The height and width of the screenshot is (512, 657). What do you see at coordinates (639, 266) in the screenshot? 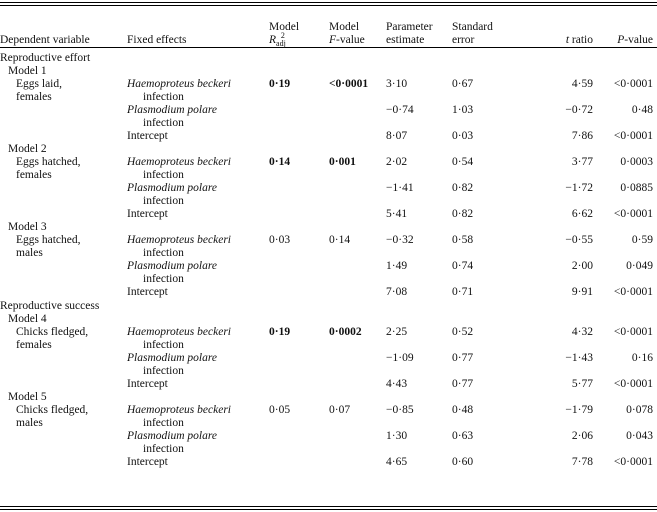
I see `p-value: 0·049` at bounding box center [639, 266].